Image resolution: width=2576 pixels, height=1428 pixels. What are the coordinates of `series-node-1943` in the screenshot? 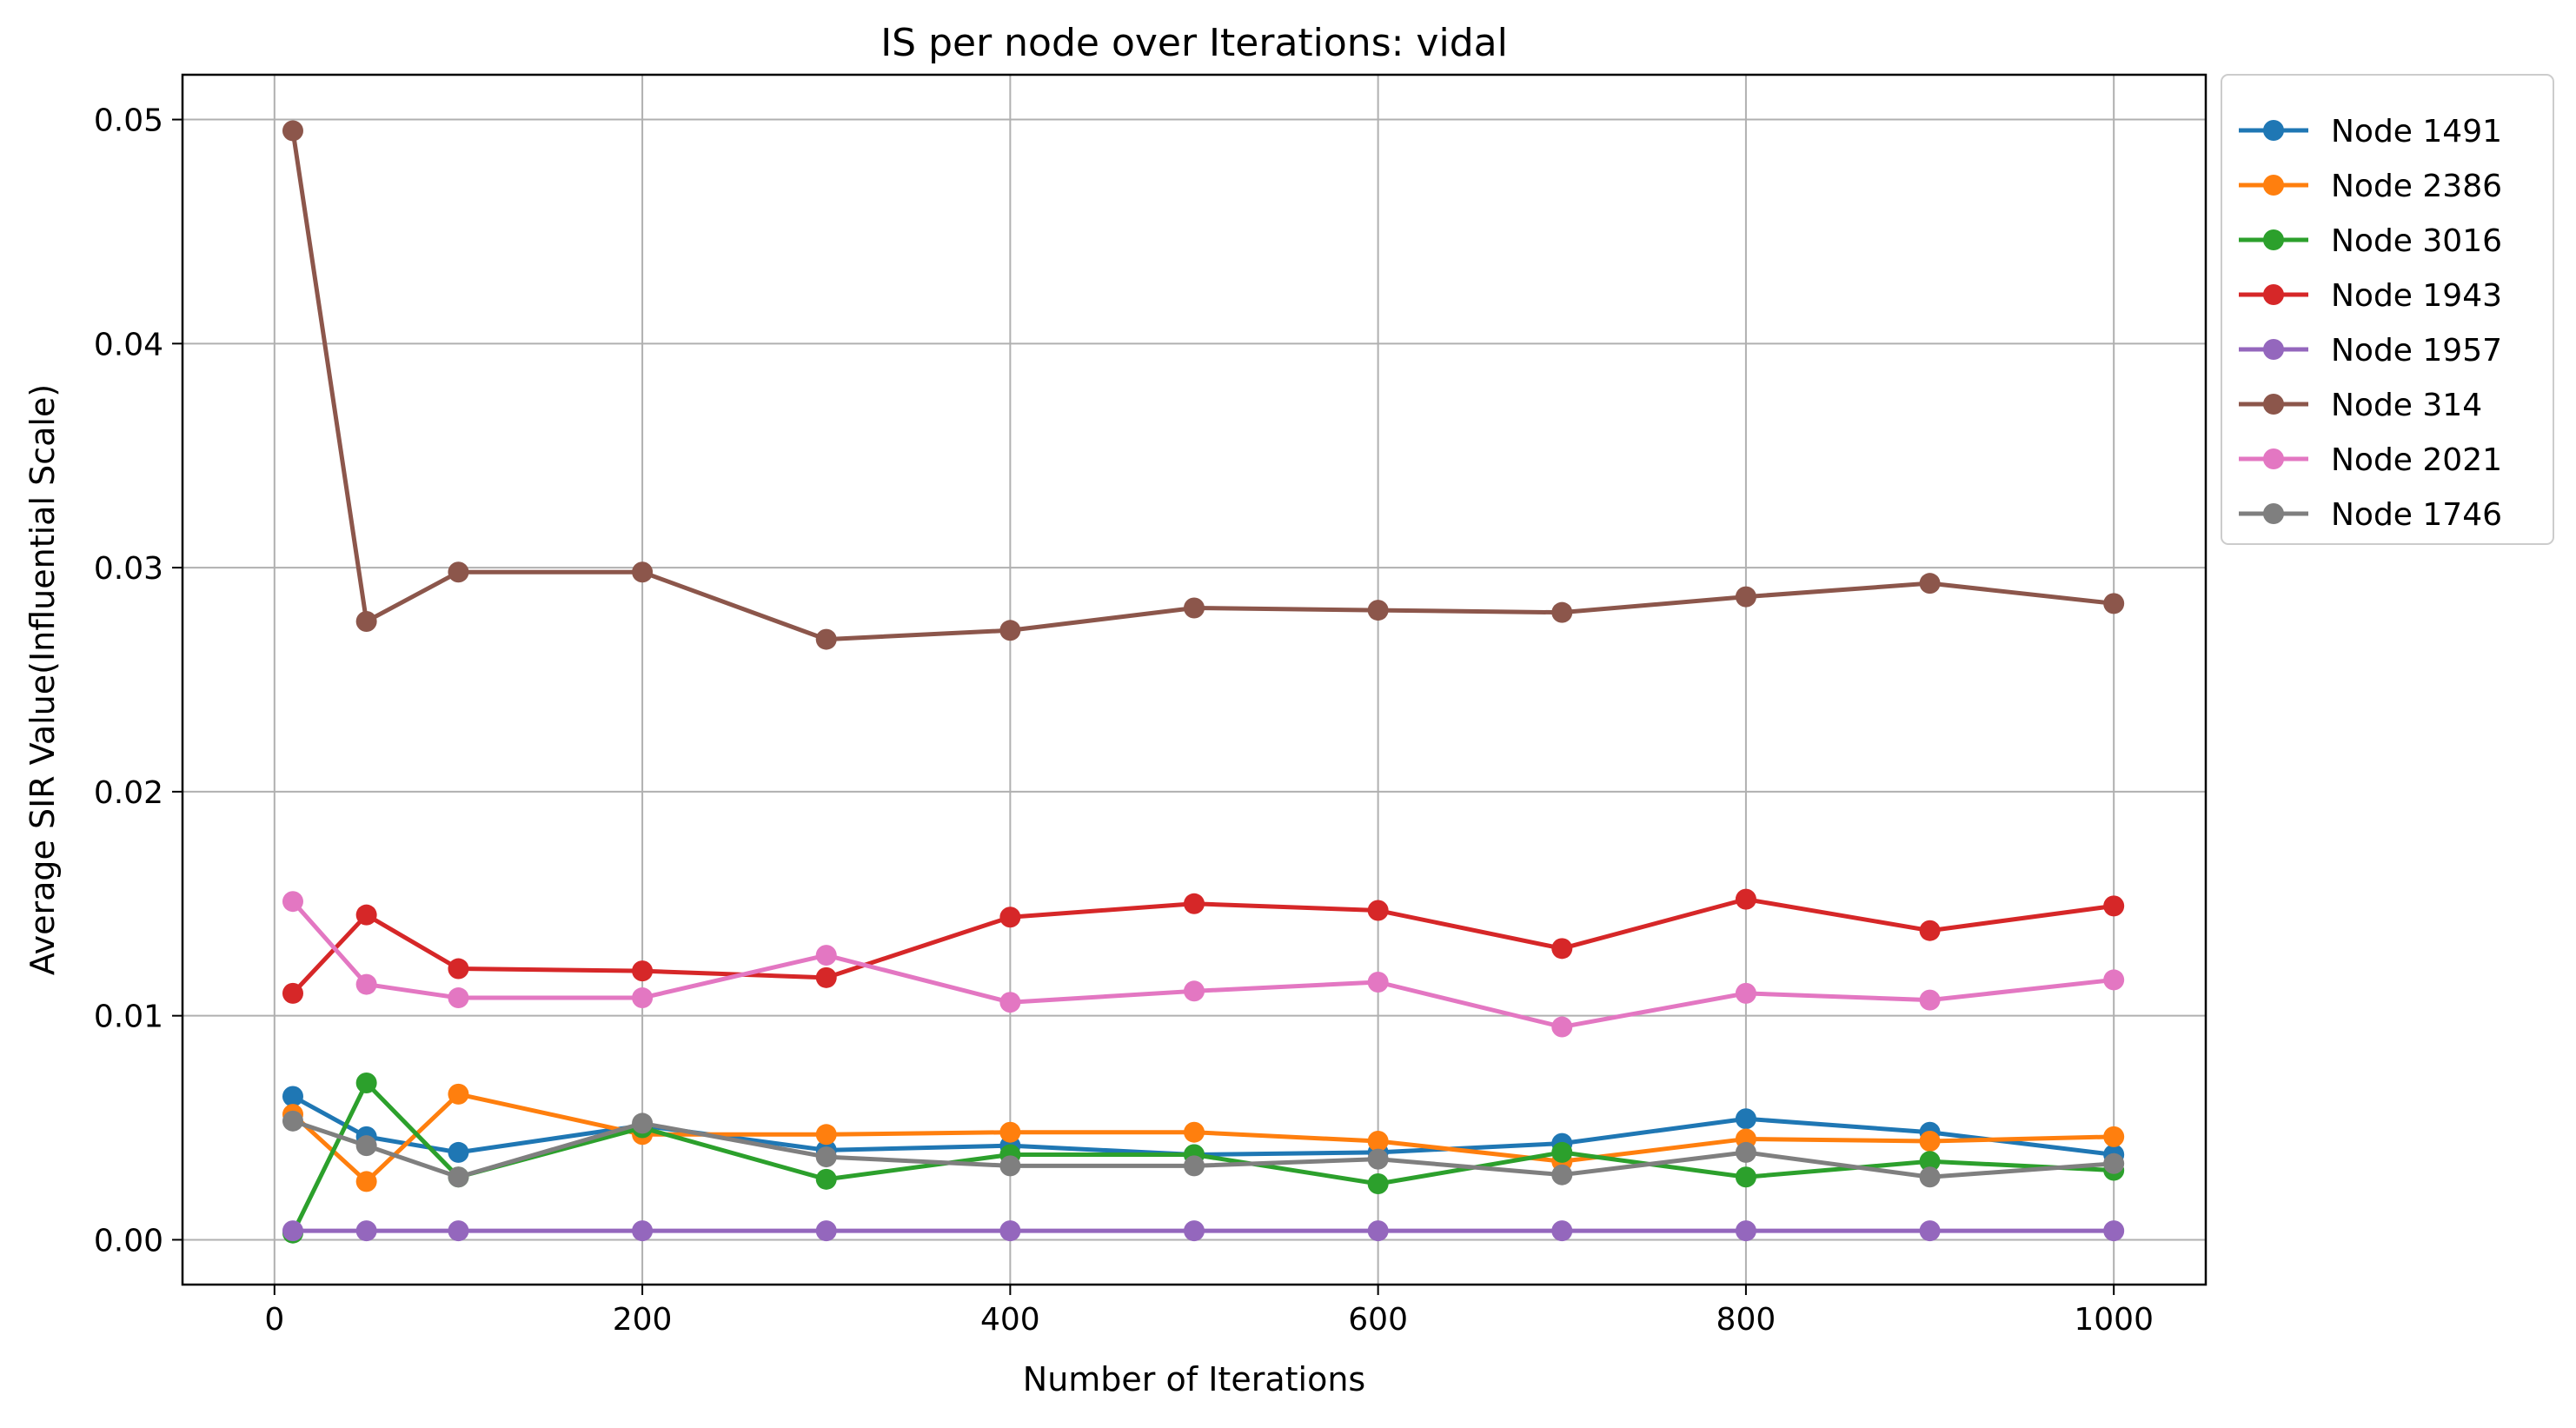 It's located at (1203, 946).